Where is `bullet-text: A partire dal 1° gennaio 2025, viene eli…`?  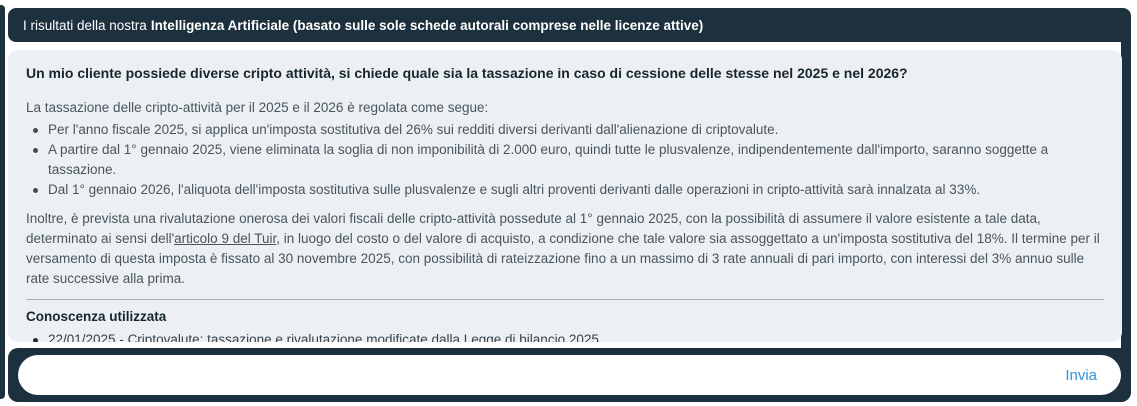
bullet-text: A partire dal 1° gennaio 2025, viene eli… is located at coordinates (548, 159).